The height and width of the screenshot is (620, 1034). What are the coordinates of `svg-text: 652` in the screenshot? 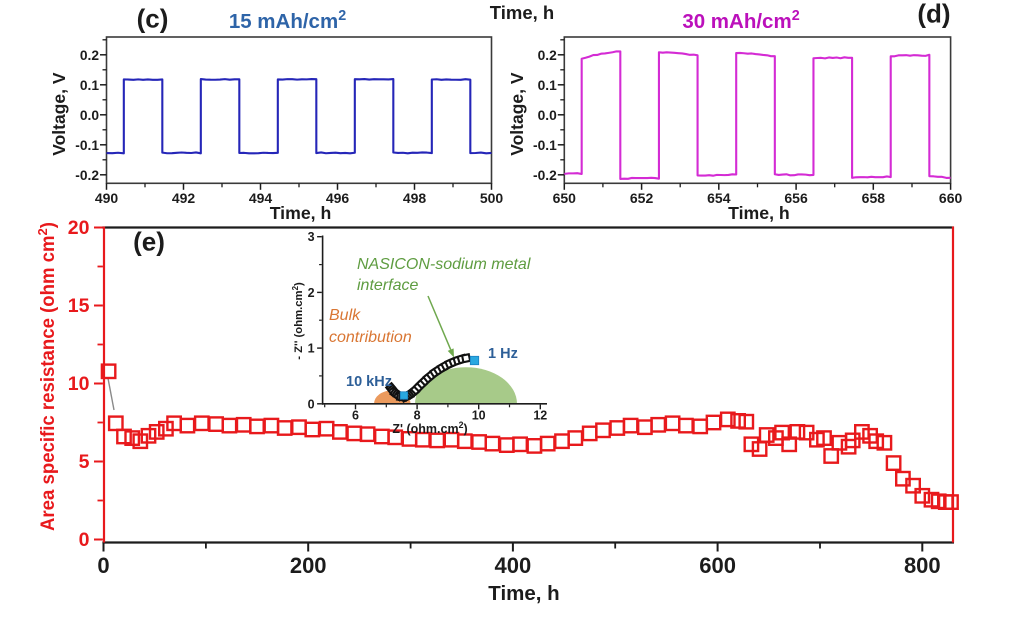 It's located at (642, 198).